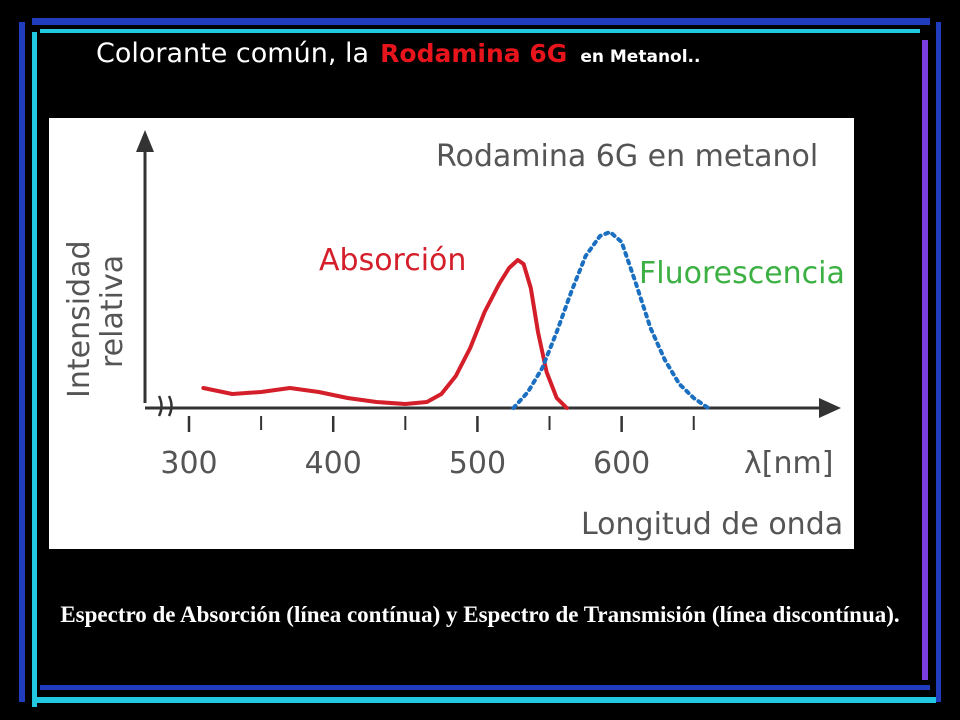 This screenshot has height=720, width=960. What do you see at coordinates (621, 463) in the screenshot?
I see `x-tick-label-600: 600` at bounding box center [621, 463].